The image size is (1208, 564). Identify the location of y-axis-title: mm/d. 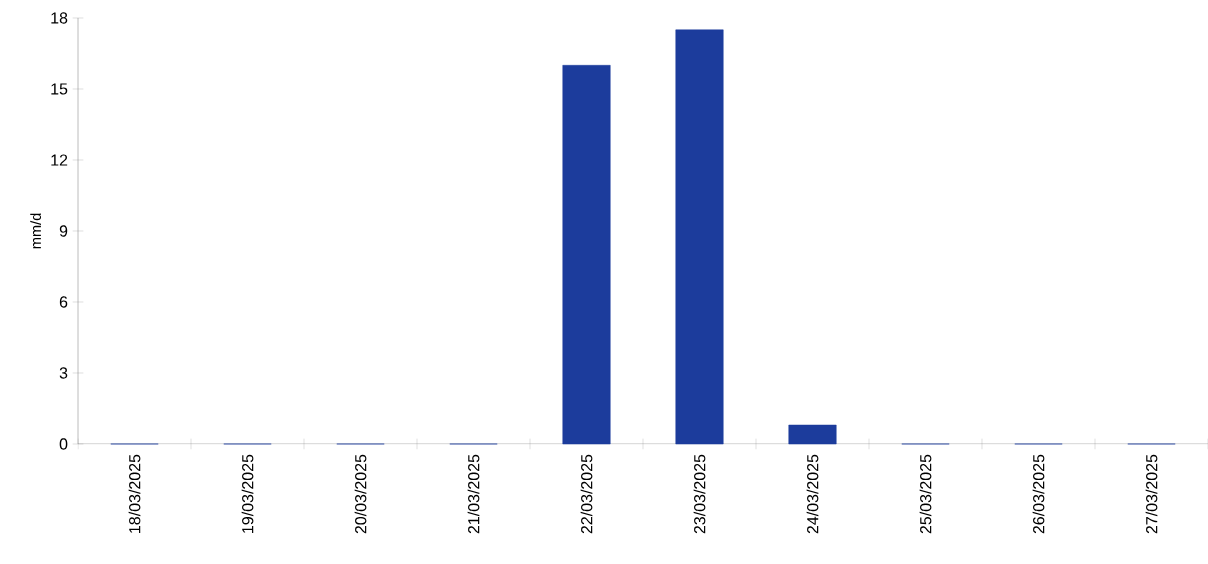
(36, 231).